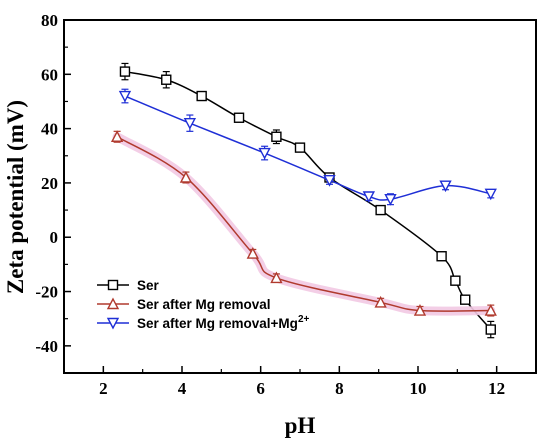 This screenshot has width=550, height=441. Describe the element at coordinates (103, 388) in the screenshot. I see `x-tick-label: 2` at that location.